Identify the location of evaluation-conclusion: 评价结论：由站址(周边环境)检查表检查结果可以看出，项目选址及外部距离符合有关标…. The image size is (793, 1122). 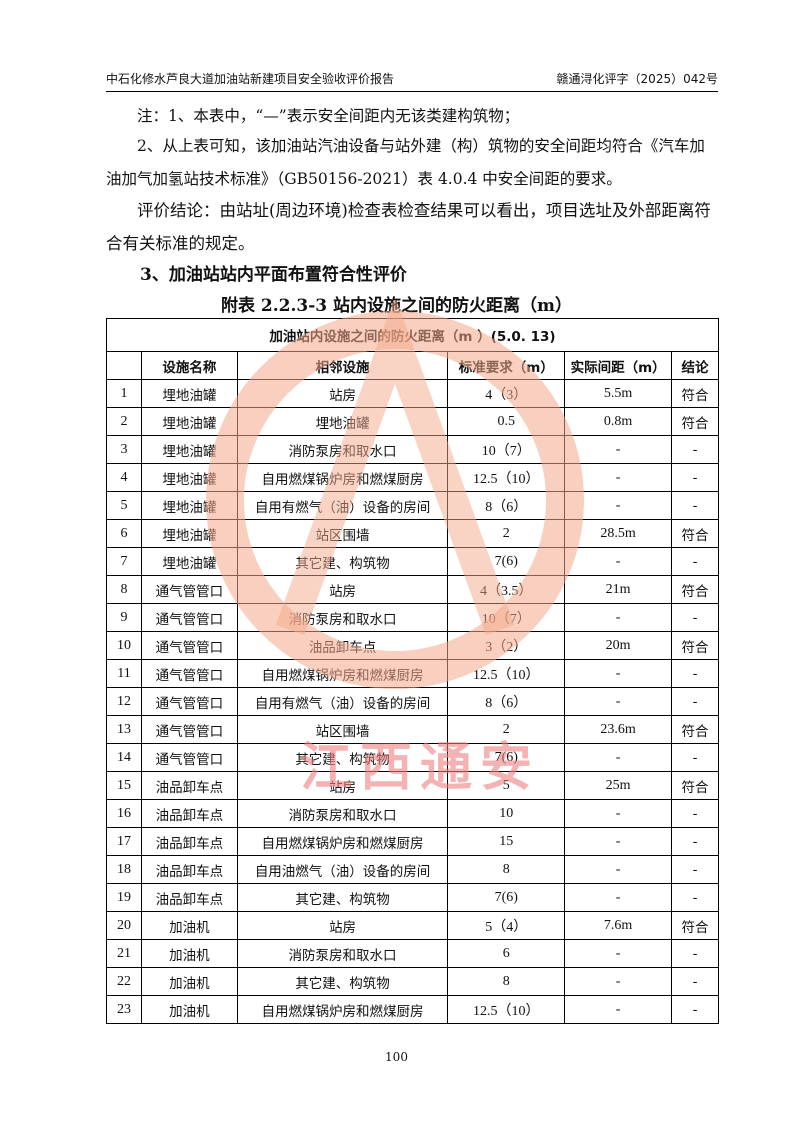
(408, 227).